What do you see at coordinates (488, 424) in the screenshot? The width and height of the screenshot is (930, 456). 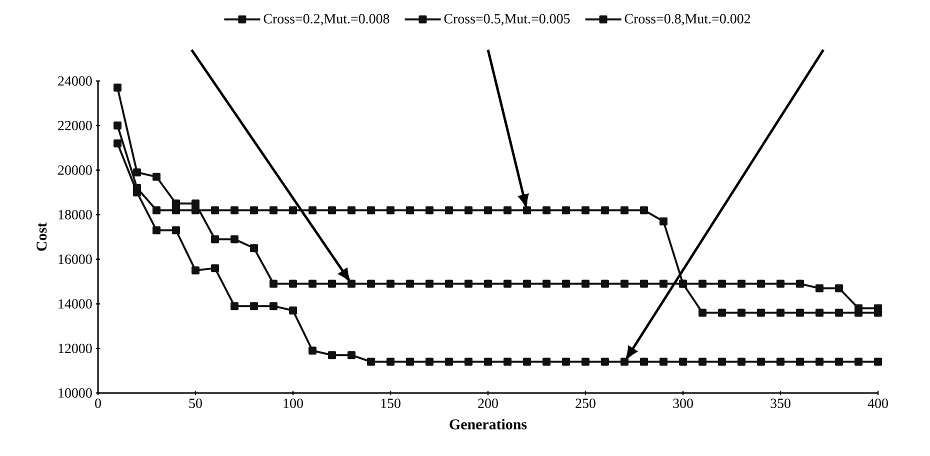 I see `x-axis-title: Generations` at bounding box center [488, 424].